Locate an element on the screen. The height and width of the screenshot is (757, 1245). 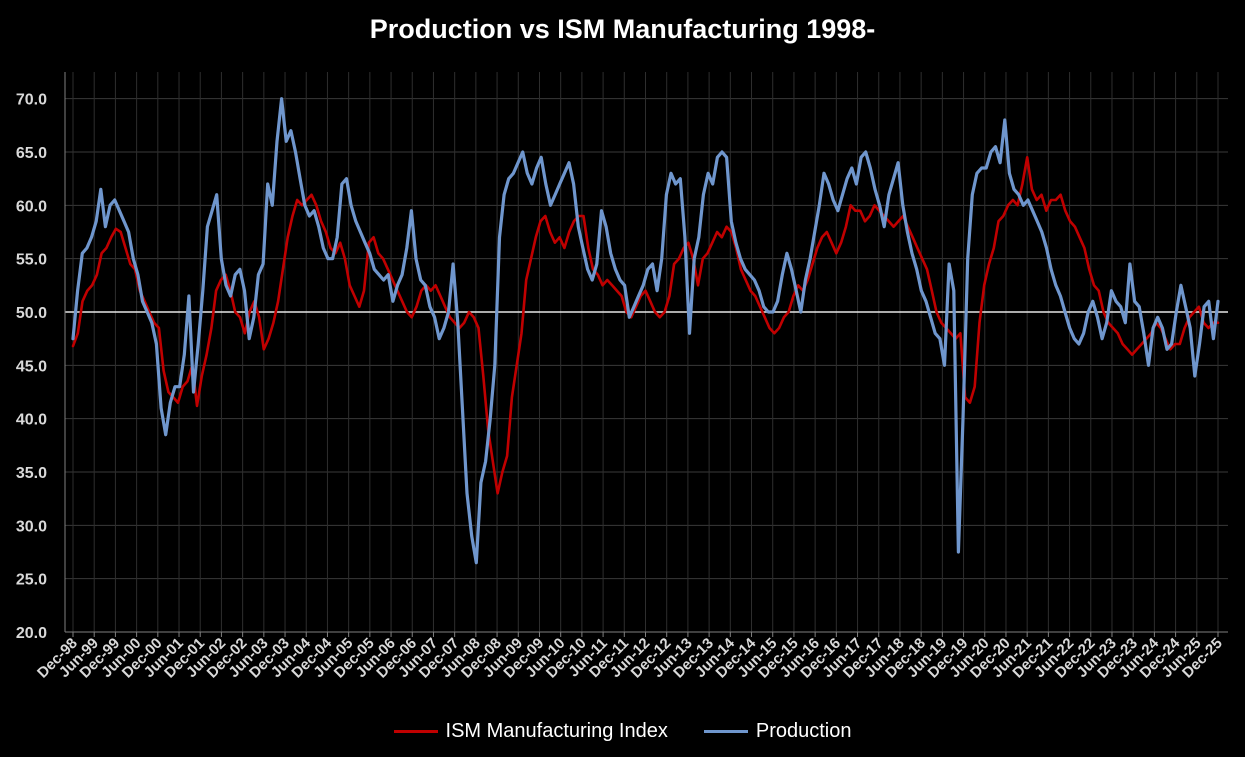
legend: ISM Manufacturing Index Production is located at coordinates (622, 731).